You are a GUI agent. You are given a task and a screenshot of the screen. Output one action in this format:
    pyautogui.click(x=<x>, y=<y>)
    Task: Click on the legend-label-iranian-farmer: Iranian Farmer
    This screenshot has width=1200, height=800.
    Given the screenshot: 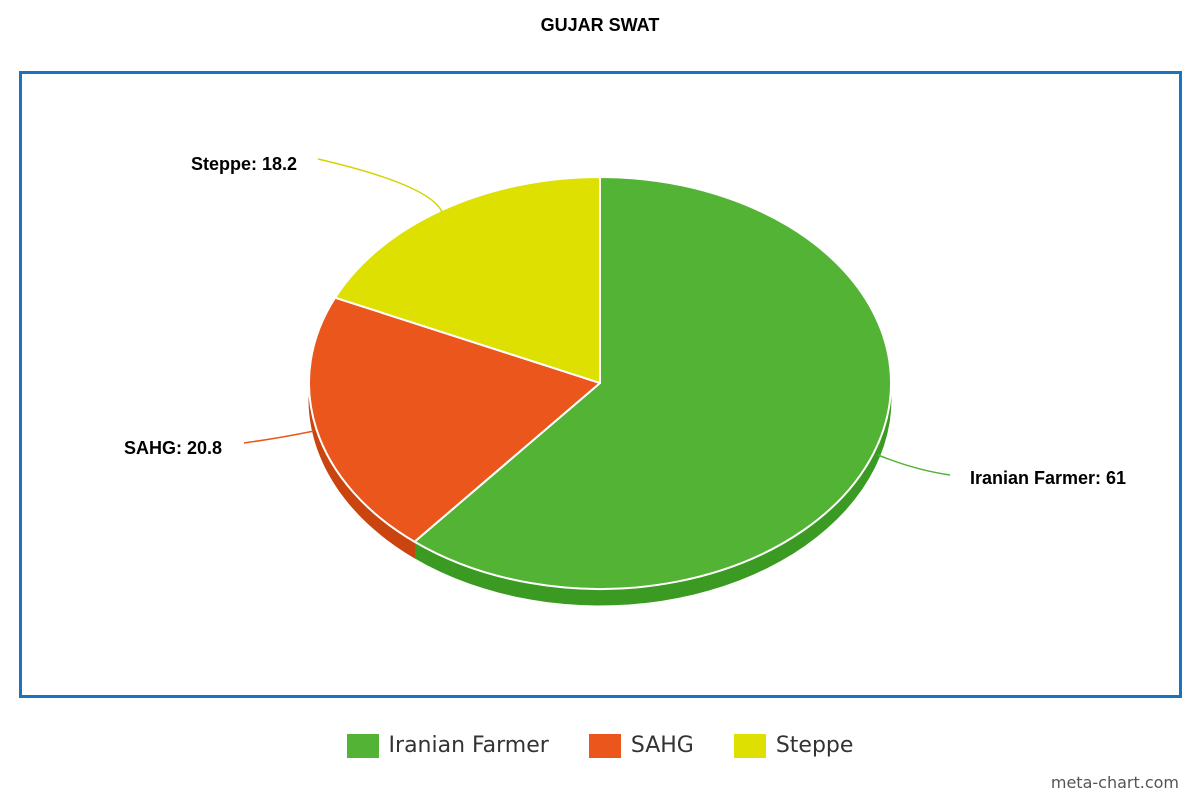 What is the action you would take?
    pyautogui.click(x=468, y=745)
    